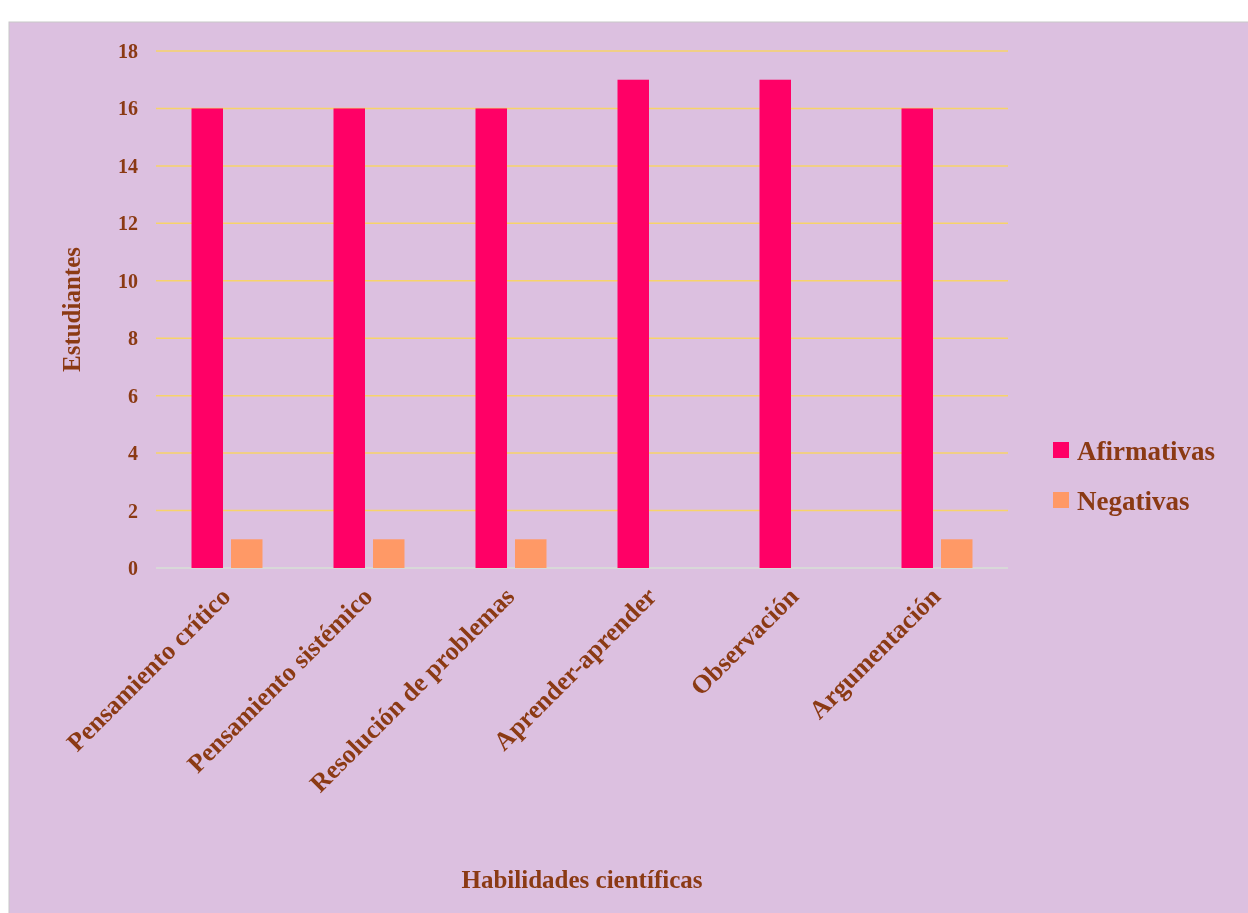 The width and height of the screenshot is (1248, 913). Describe the element at coordinates (1146, 451) in the screenshot. I see `legend-label: Afirmativas` at that location.